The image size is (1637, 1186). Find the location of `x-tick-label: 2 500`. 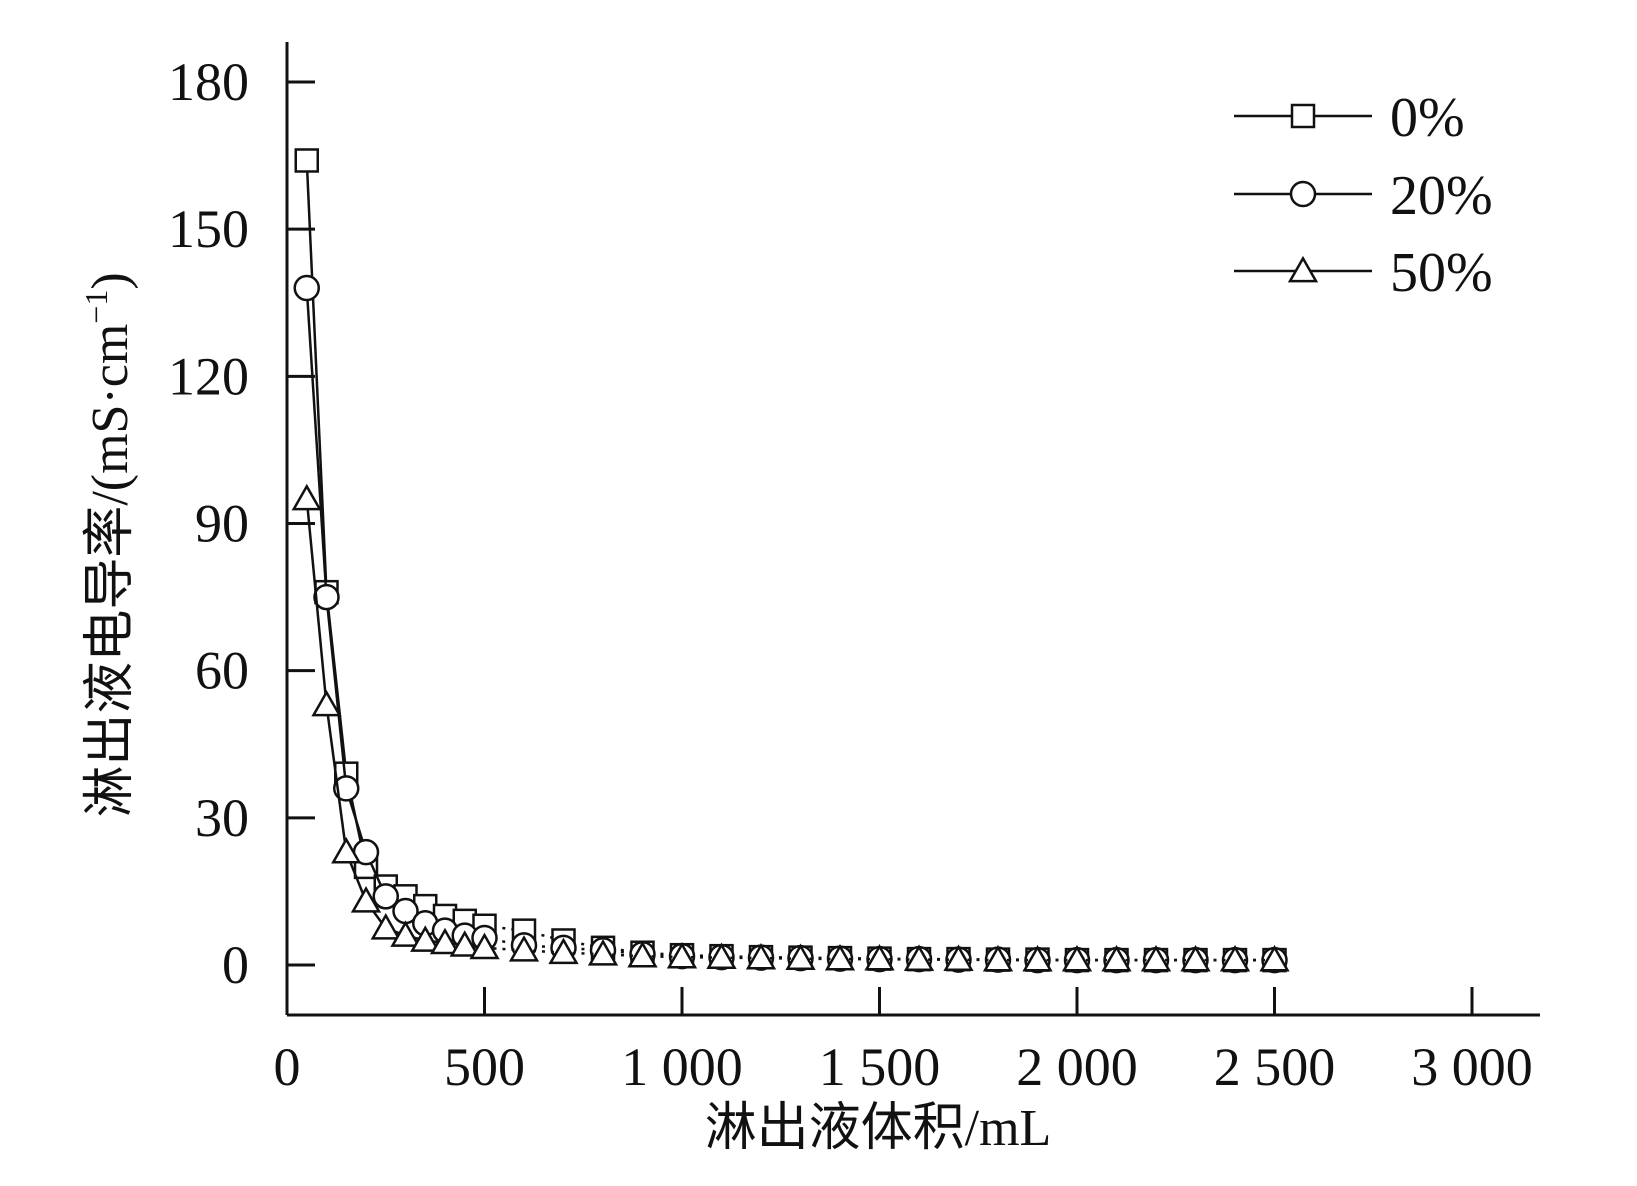

x-tick-label: 2 500 is located at coordinates (1275, 1067).